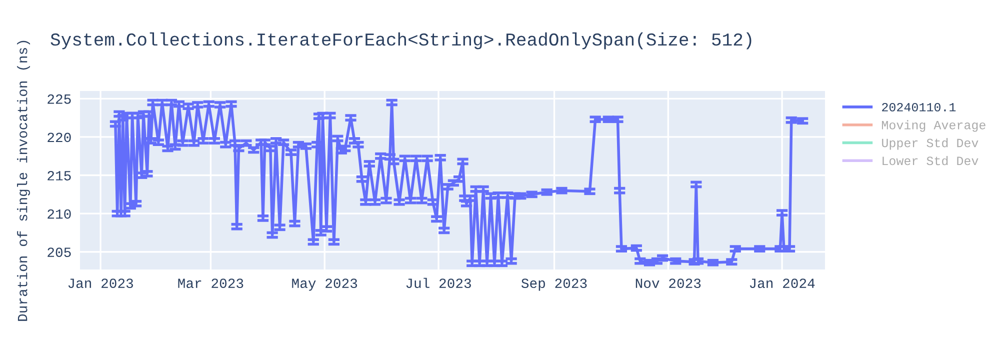  What do you see at coordinates (934, 126) in the screenshot?
I see `legend-label: Moving Average` at bounding box center [934, 126].